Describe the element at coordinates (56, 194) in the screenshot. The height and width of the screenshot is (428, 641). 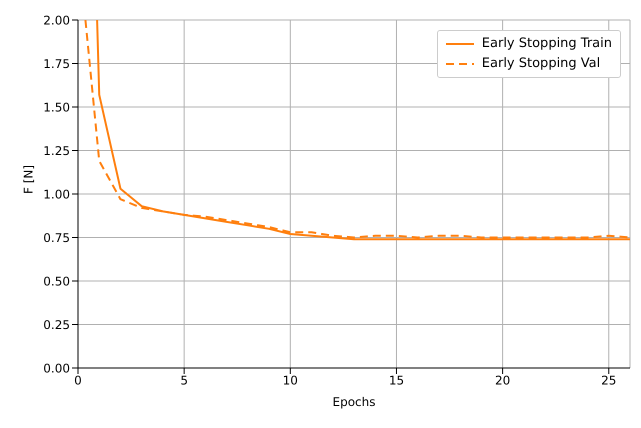
I see `y-tick-label: 1.00` at that location.